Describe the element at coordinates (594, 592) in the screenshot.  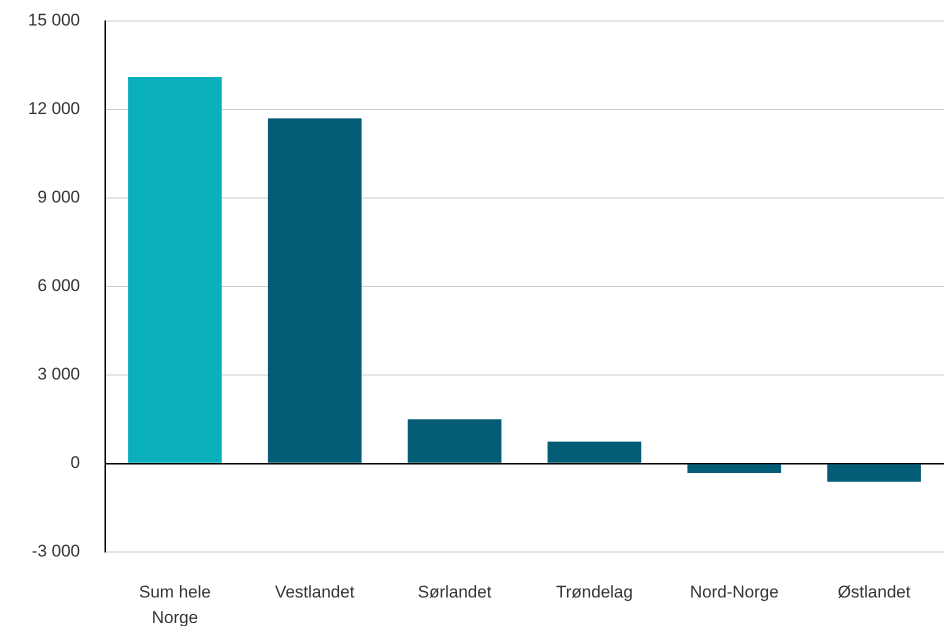
I see `x-tick-label: Trøndelag` at that location.